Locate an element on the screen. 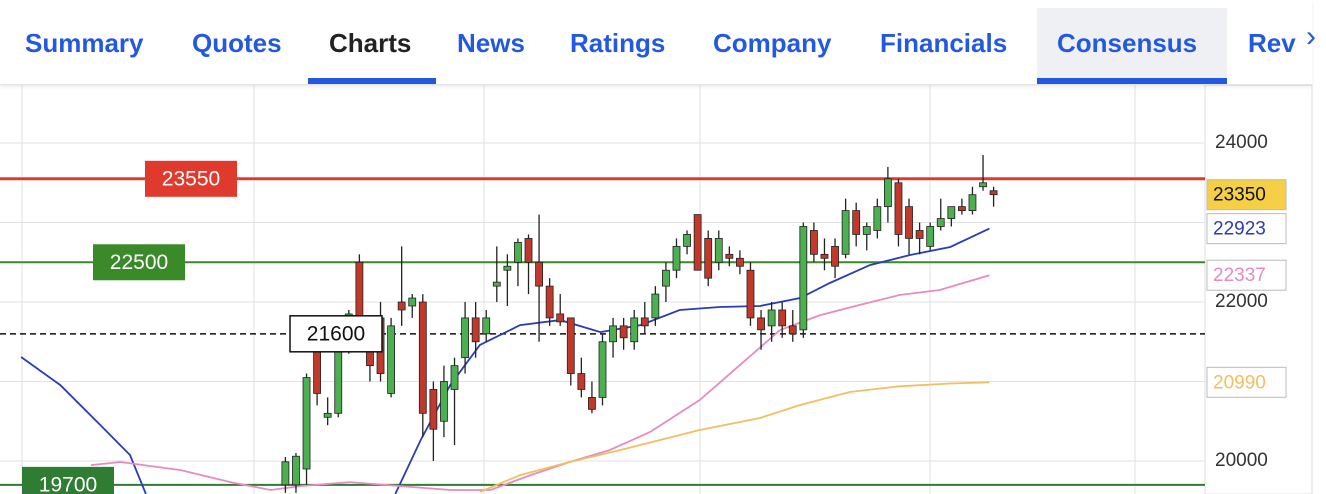  tab: Quotes is located at coordinates (237, 43).